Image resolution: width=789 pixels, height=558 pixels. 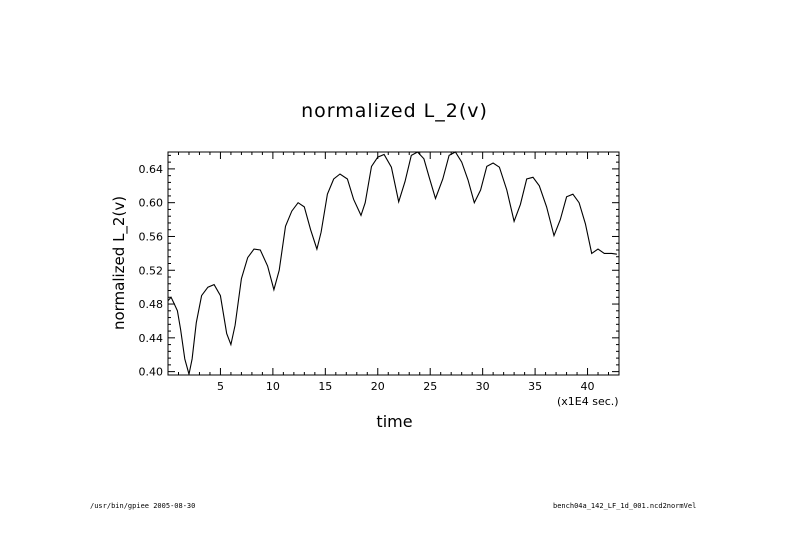 I want to click on y-tick-label: 0.52, so click(x=151, y=270).